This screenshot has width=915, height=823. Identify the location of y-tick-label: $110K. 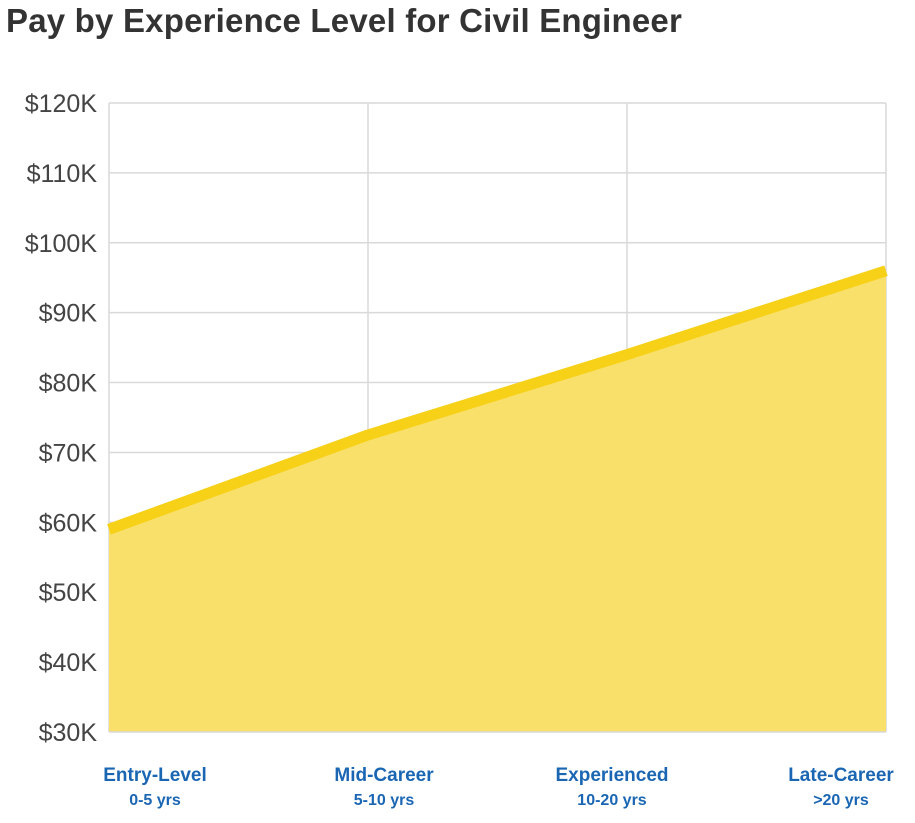
(62, 174).